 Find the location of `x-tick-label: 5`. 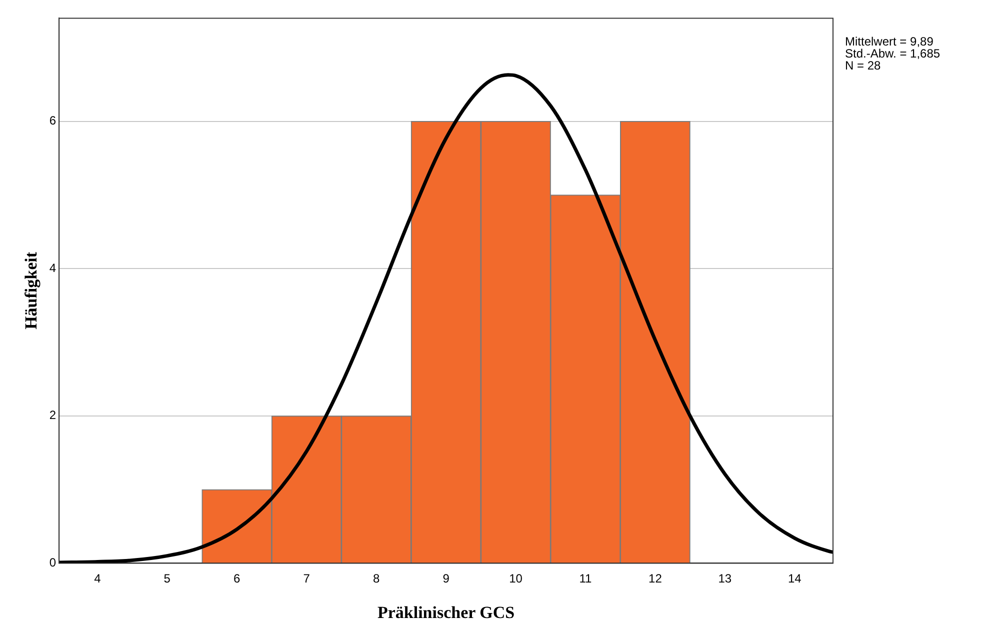

x-tick-label: 5 is located at coordinates (167, 579).